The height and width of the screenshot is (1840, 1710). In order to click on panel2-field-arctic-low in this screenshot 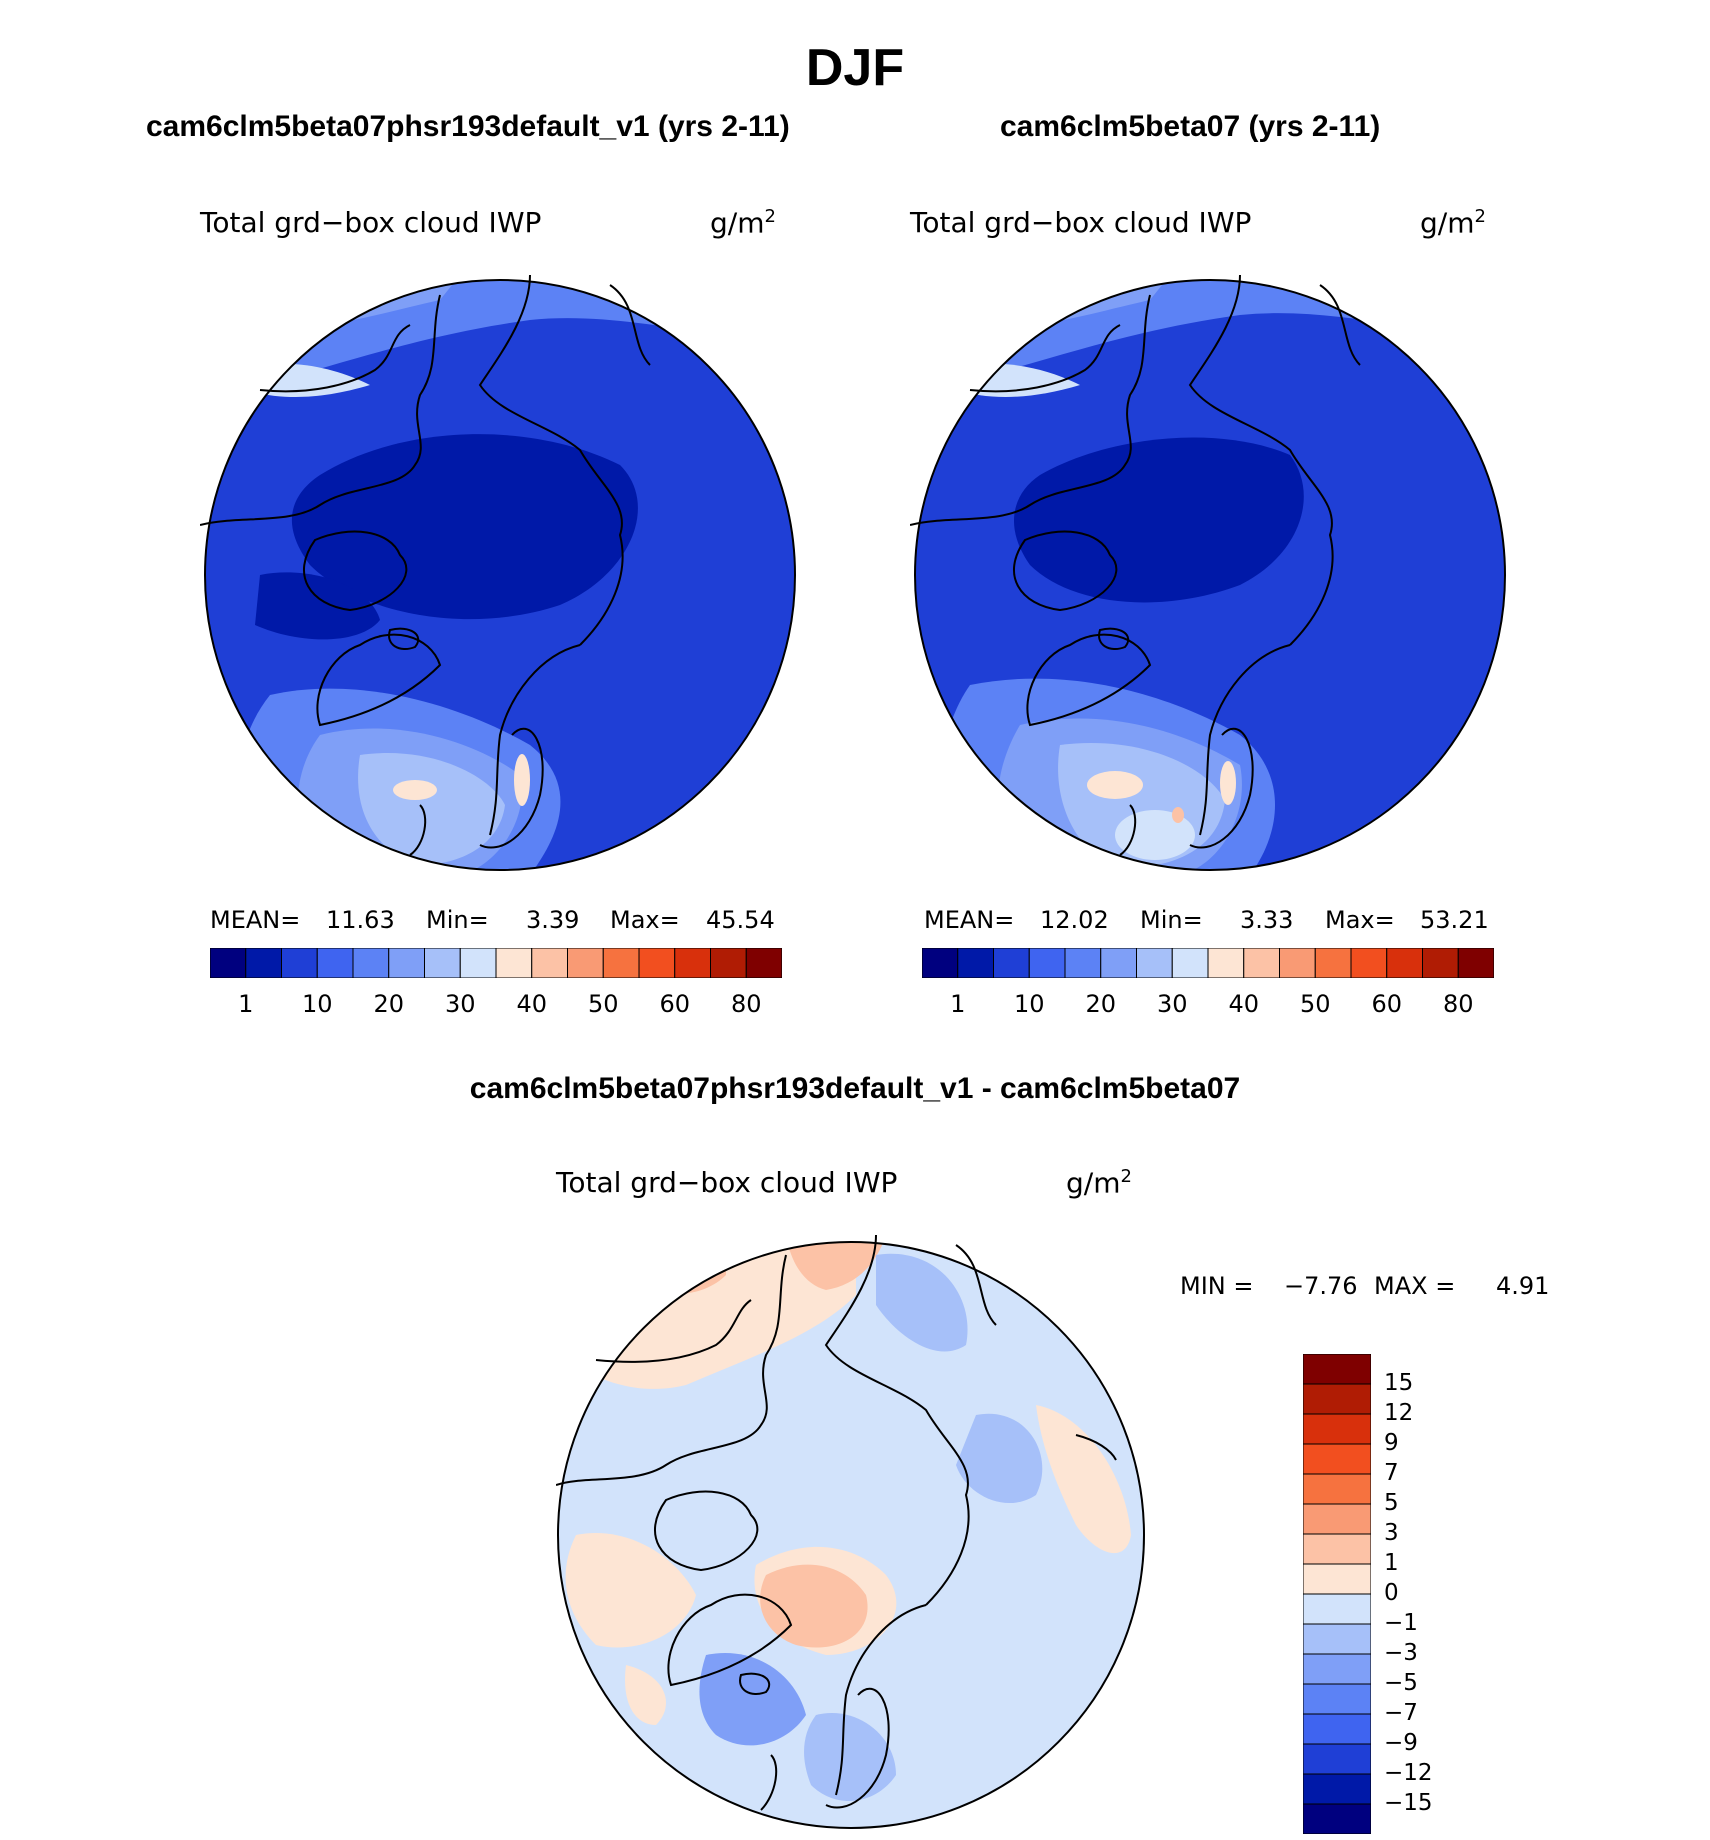, I will do `click(1158, 520)`.